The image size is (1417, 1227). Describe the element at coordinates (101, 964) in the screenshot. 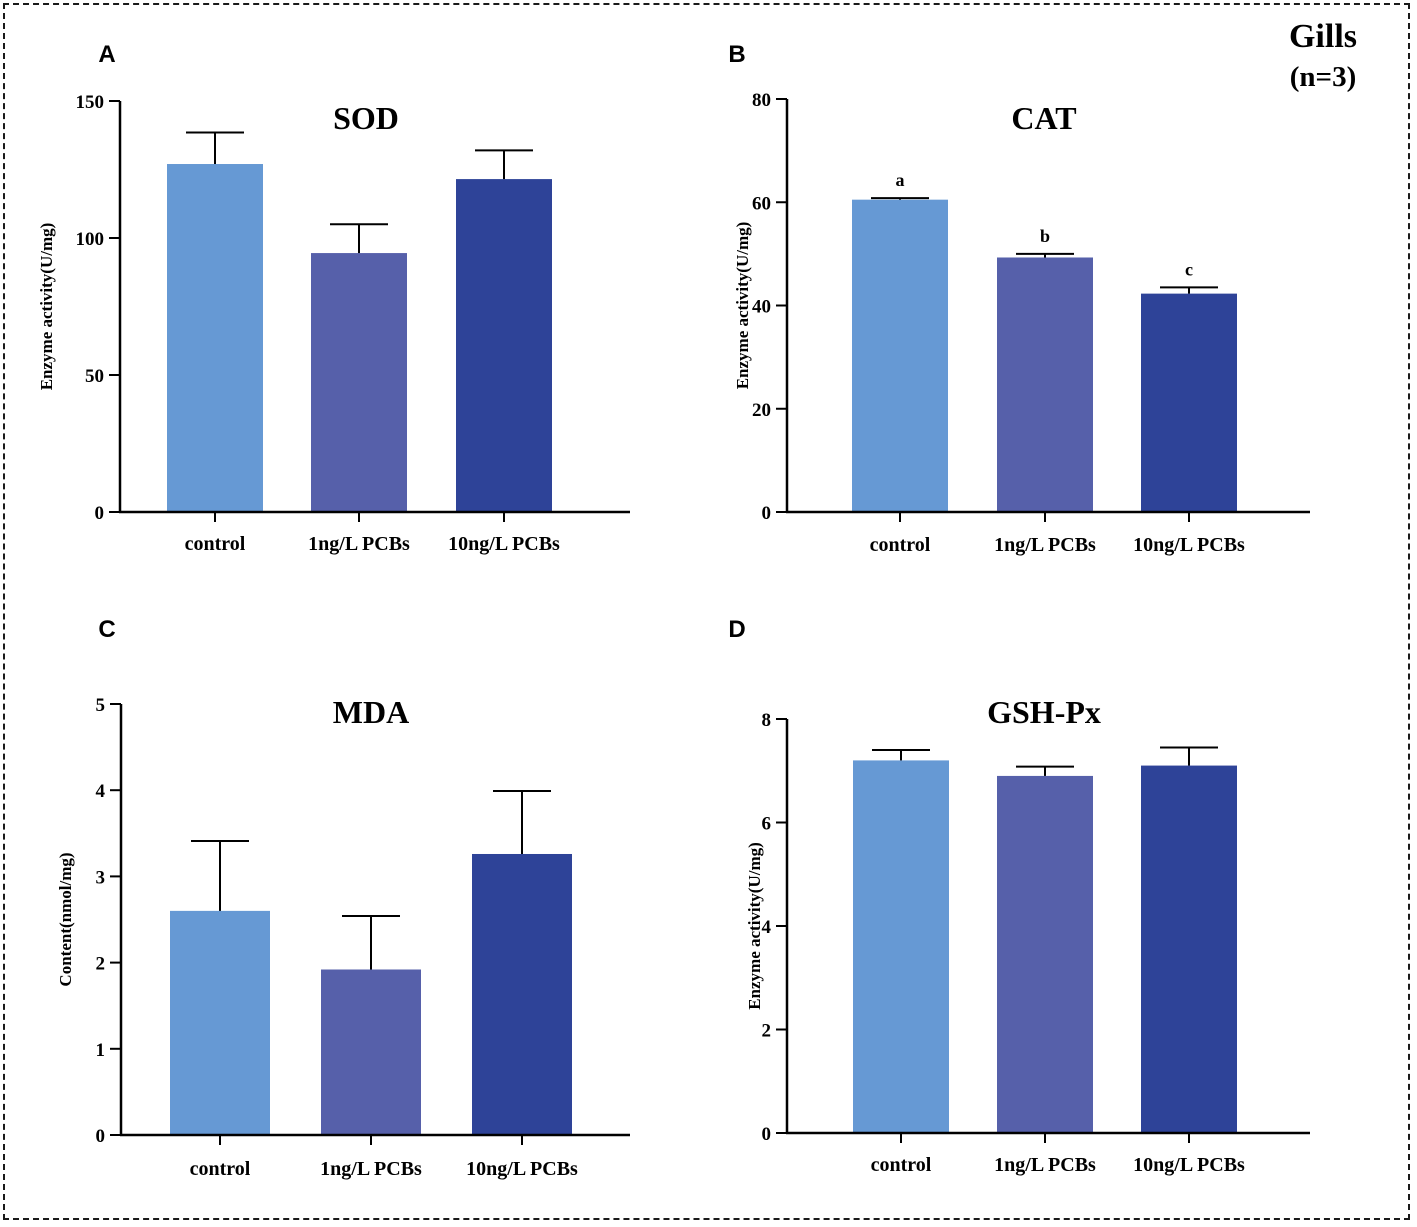

I see `panel-c-y-tick-label: 2` at that location.